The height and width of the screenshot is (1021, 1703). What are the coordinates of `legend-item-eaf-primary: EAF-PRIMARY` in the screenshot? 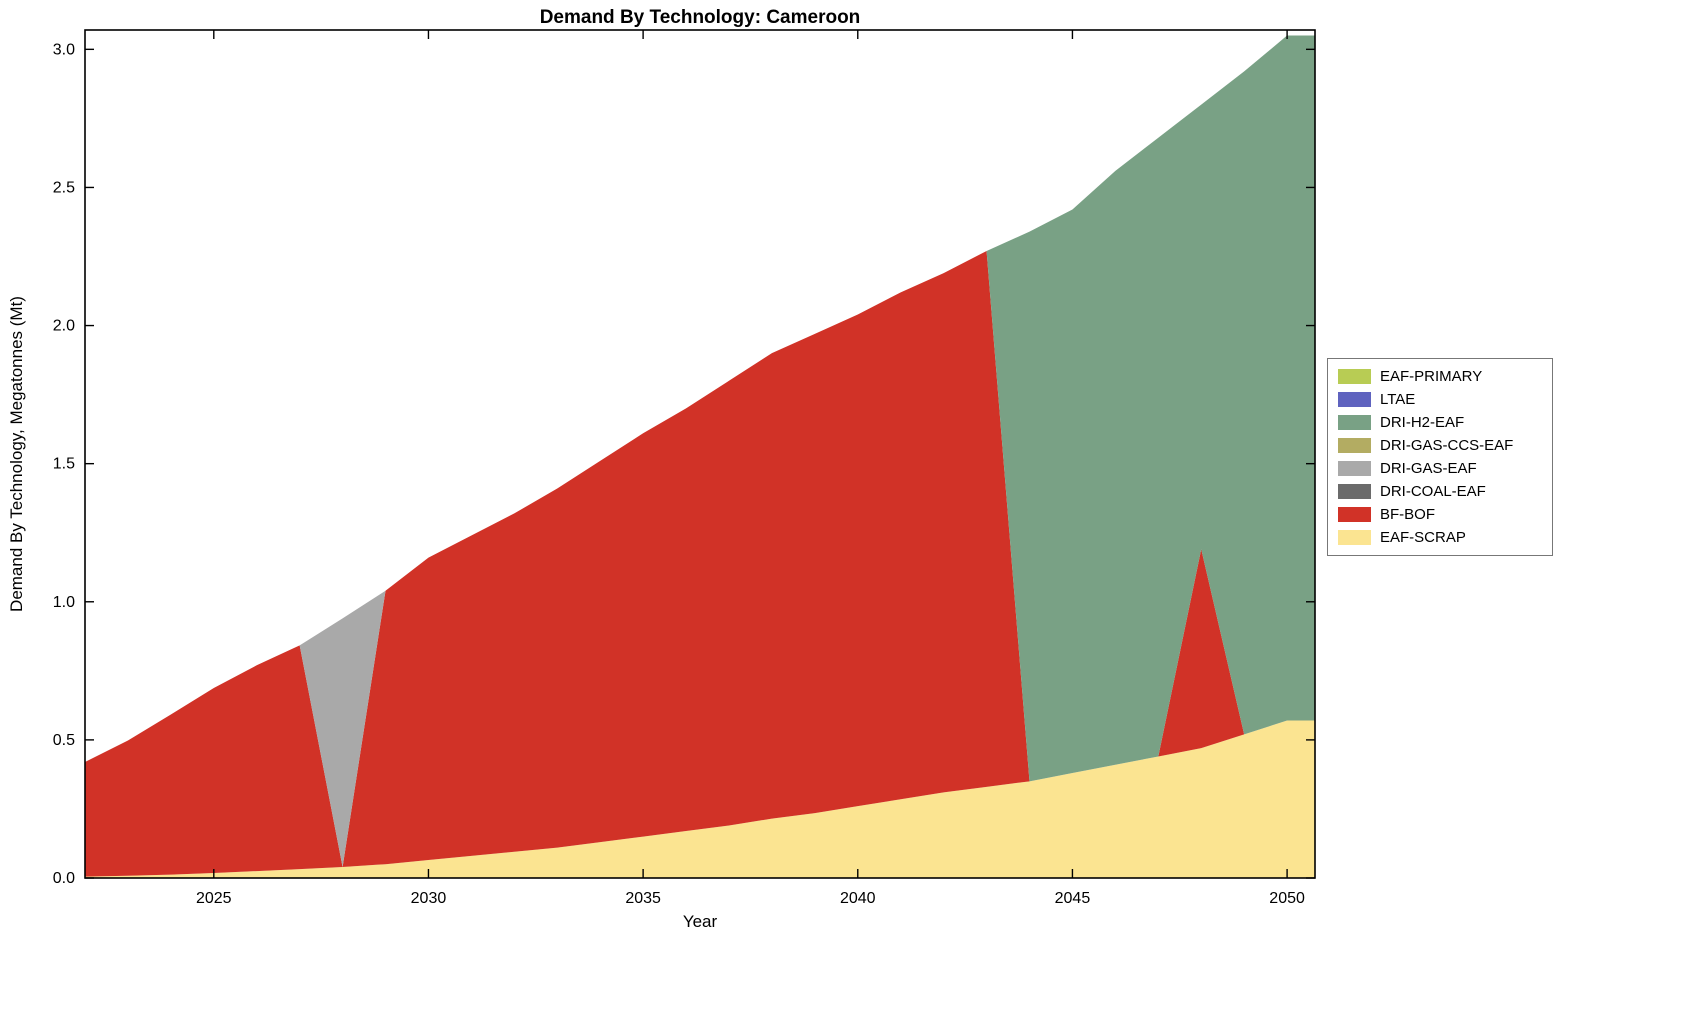 It's located at (1440, 376).